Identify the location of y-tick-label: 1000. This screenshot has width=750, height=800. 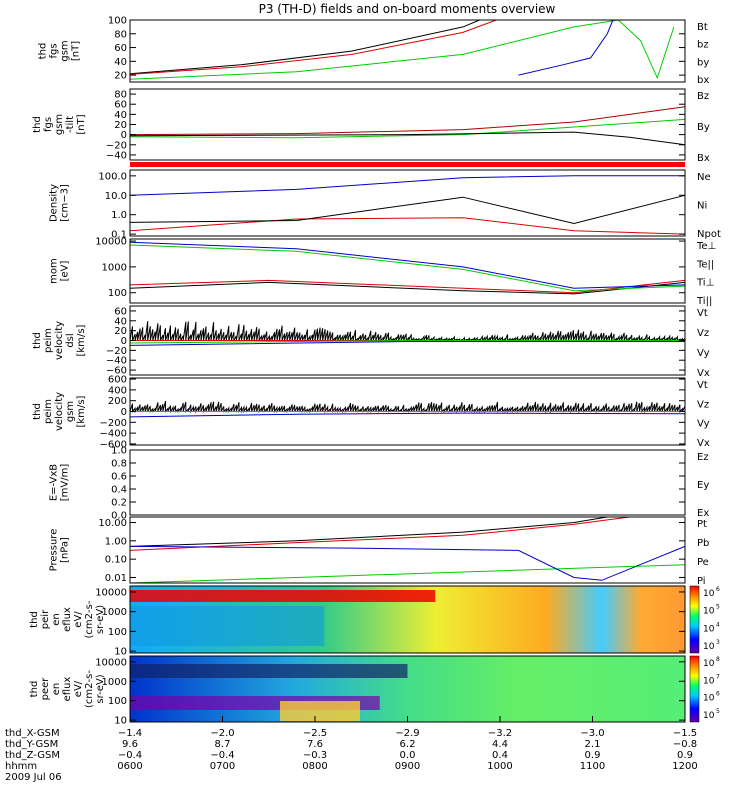
(114, 612).